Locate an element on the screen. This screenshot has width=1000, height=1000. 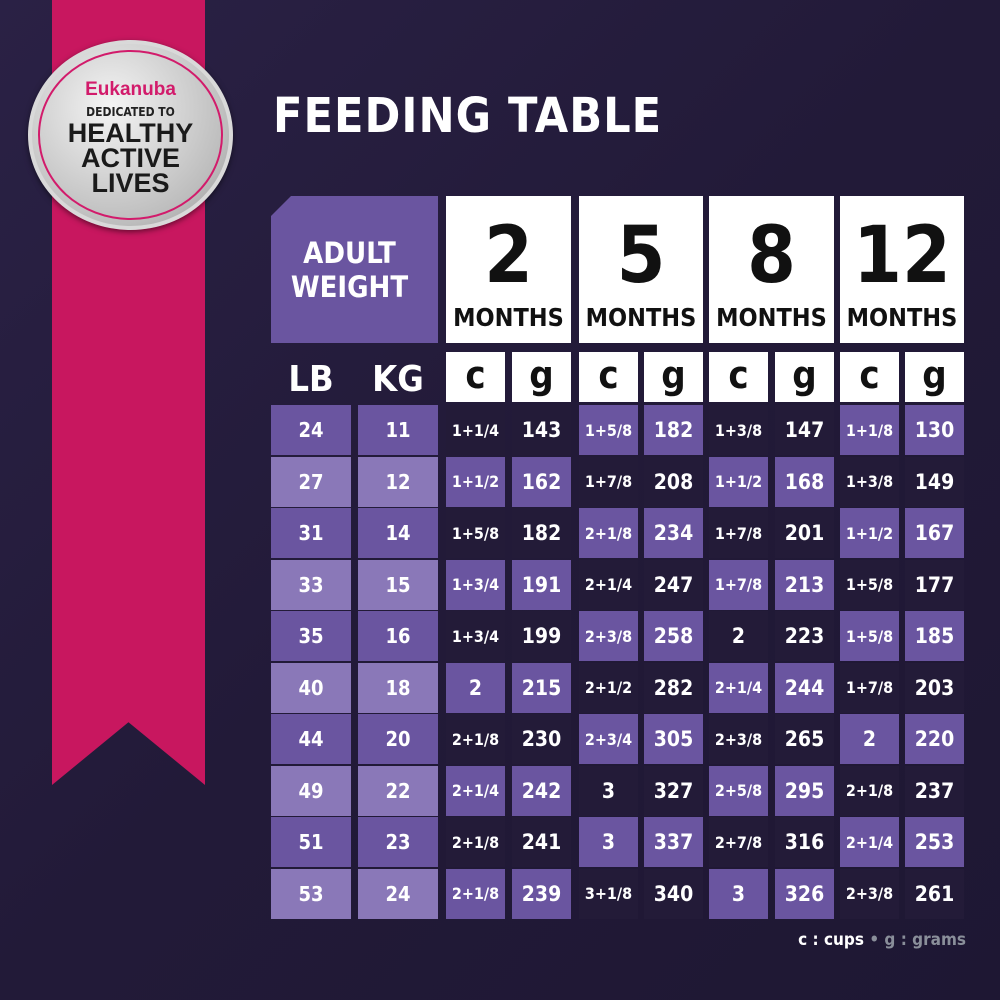
age-header-2-months: 2 MONTHS is located at coordinates (508, 269).